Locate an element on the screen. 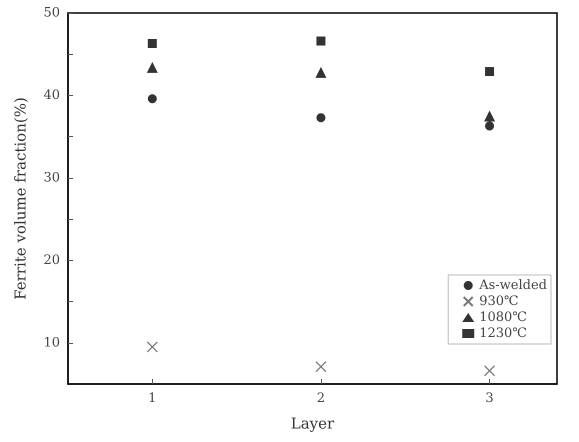 This screenshot has width=579, height=442. y-axis-title: Ferrite volume fraction(%) is located at coordinates (21, 198).